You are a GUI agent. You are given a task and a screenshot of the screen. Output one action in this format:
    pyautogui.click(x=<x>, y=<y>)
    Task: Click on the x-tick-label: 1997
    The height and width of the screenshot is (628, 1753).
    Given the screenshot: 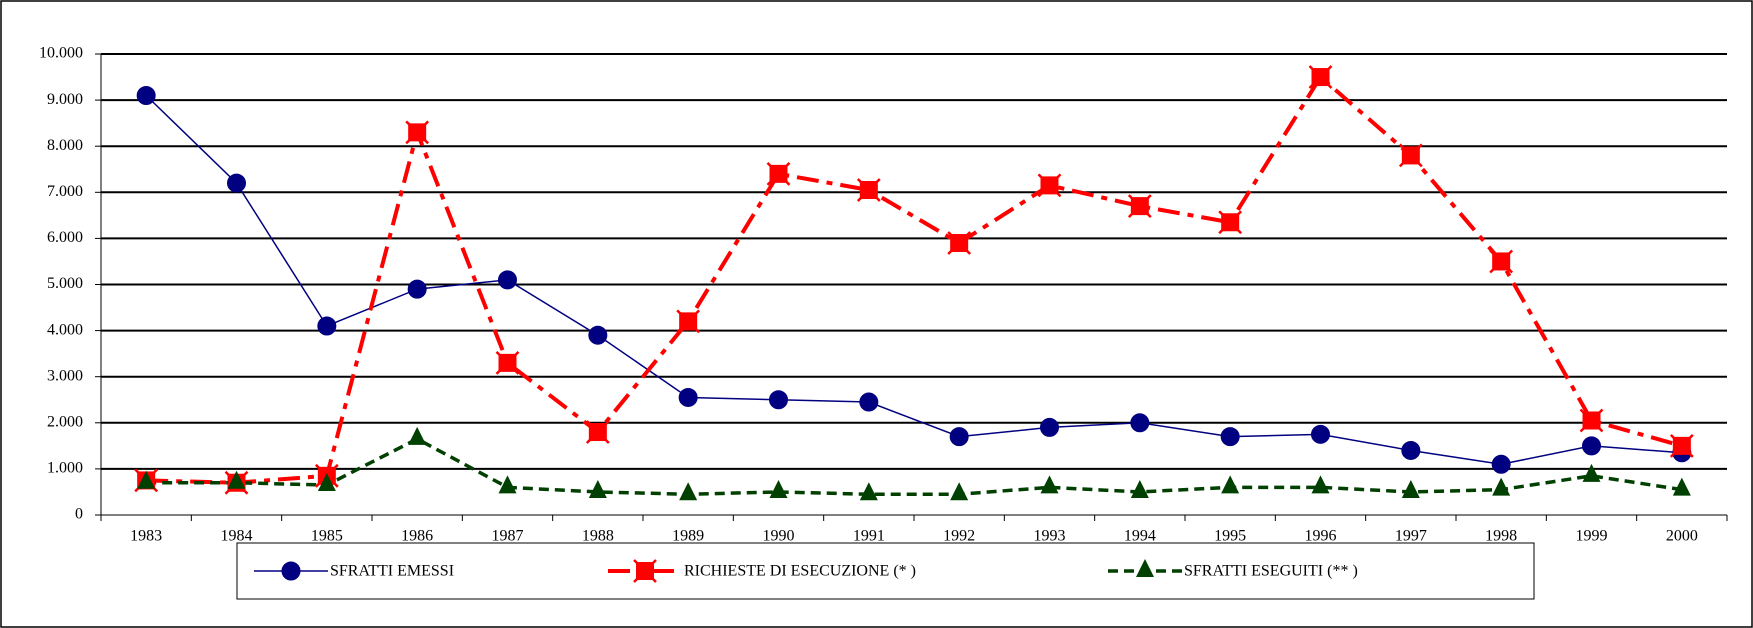 What is the action you would take?
    pyautogui.click(x=1411, y=536)
    